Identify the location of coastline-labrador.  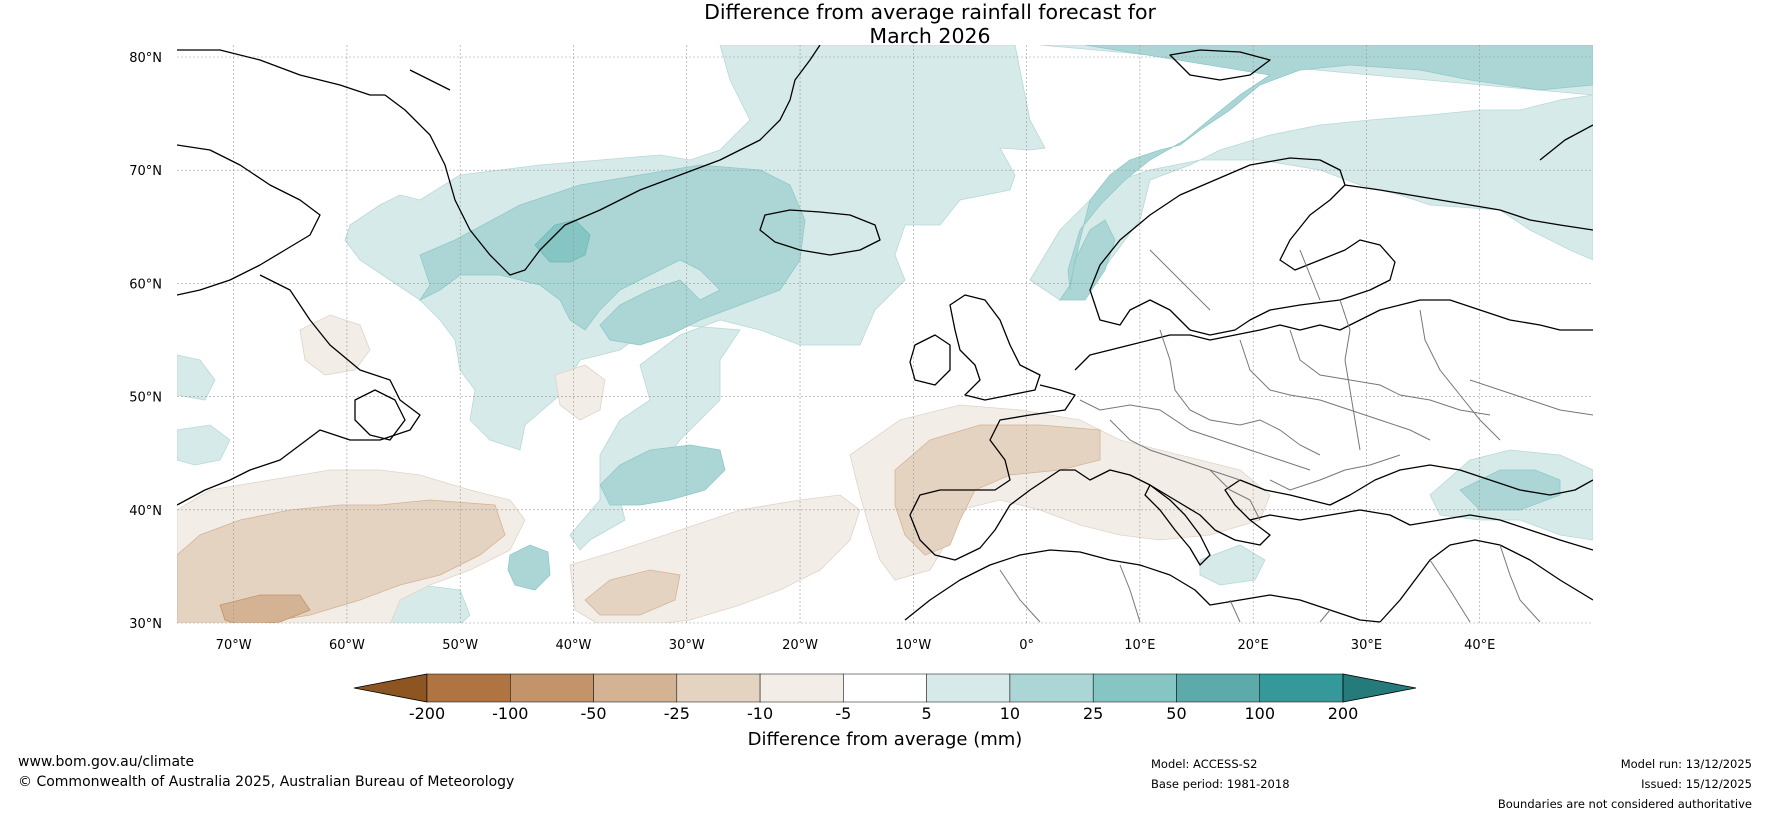
(299, 390).